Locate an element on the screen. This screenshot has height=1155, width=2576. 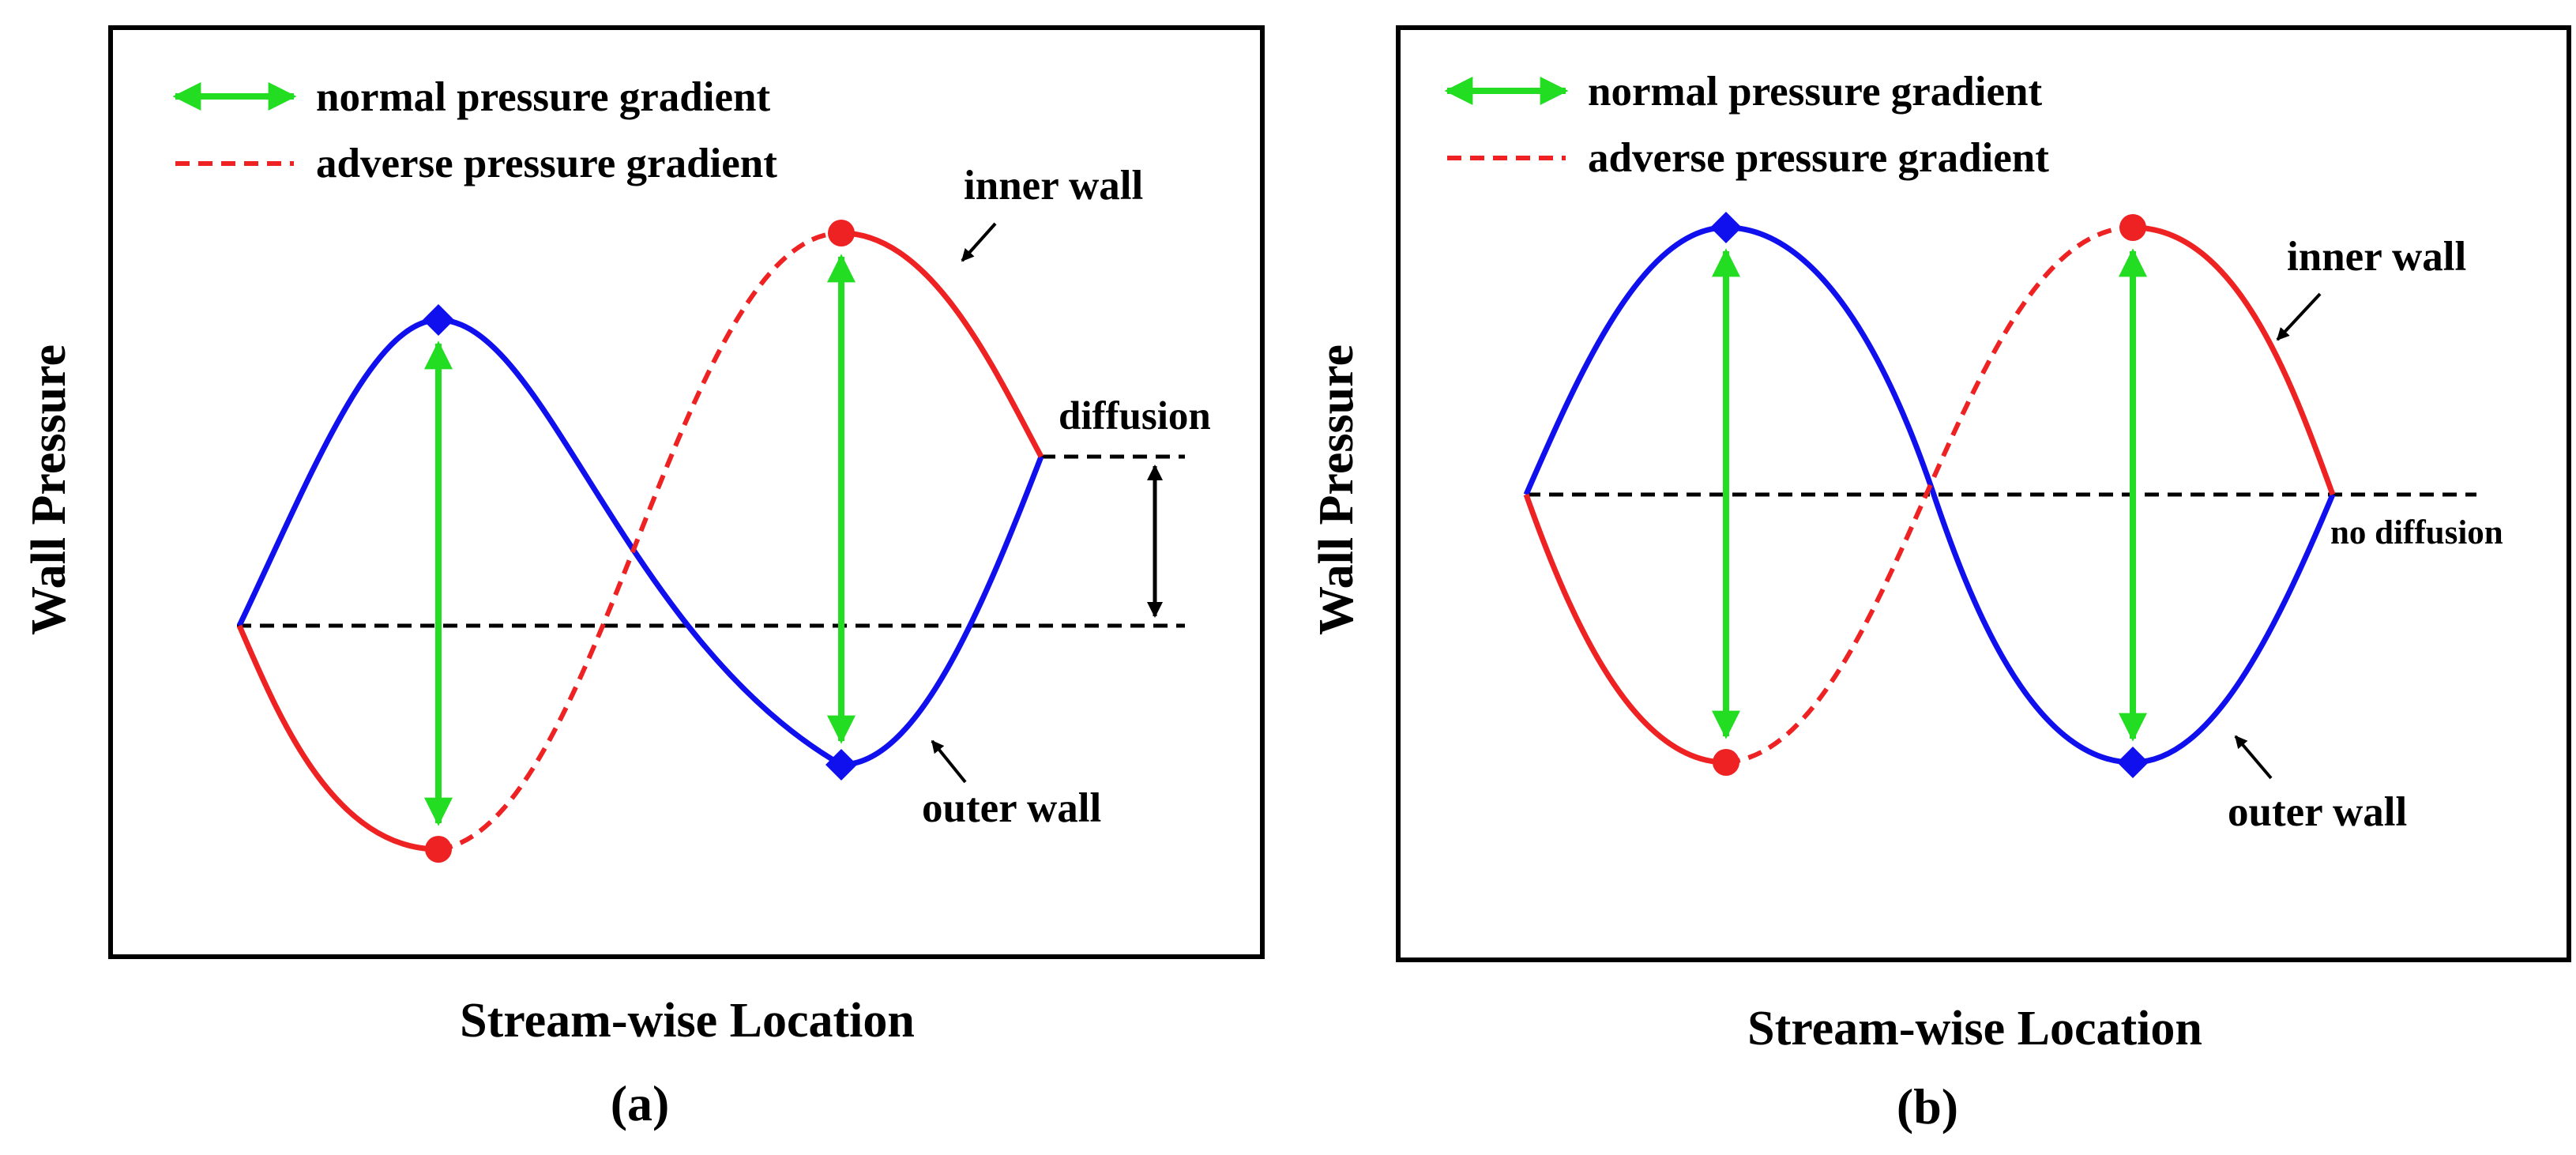
no-diffusion-label: no diffusion is located at coordinates (2417, 532).